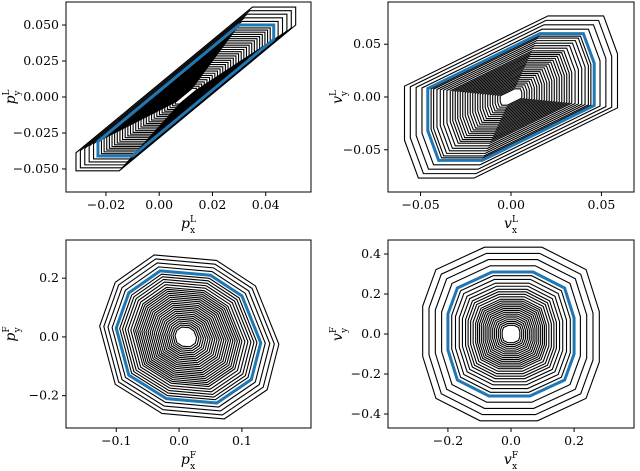 The height and width of the screenshot is (471, 640). What do you see at coordinates (339, 97) in the screenshot?
I see `y-axis-label: vLy` at bounding box center [339, 97].